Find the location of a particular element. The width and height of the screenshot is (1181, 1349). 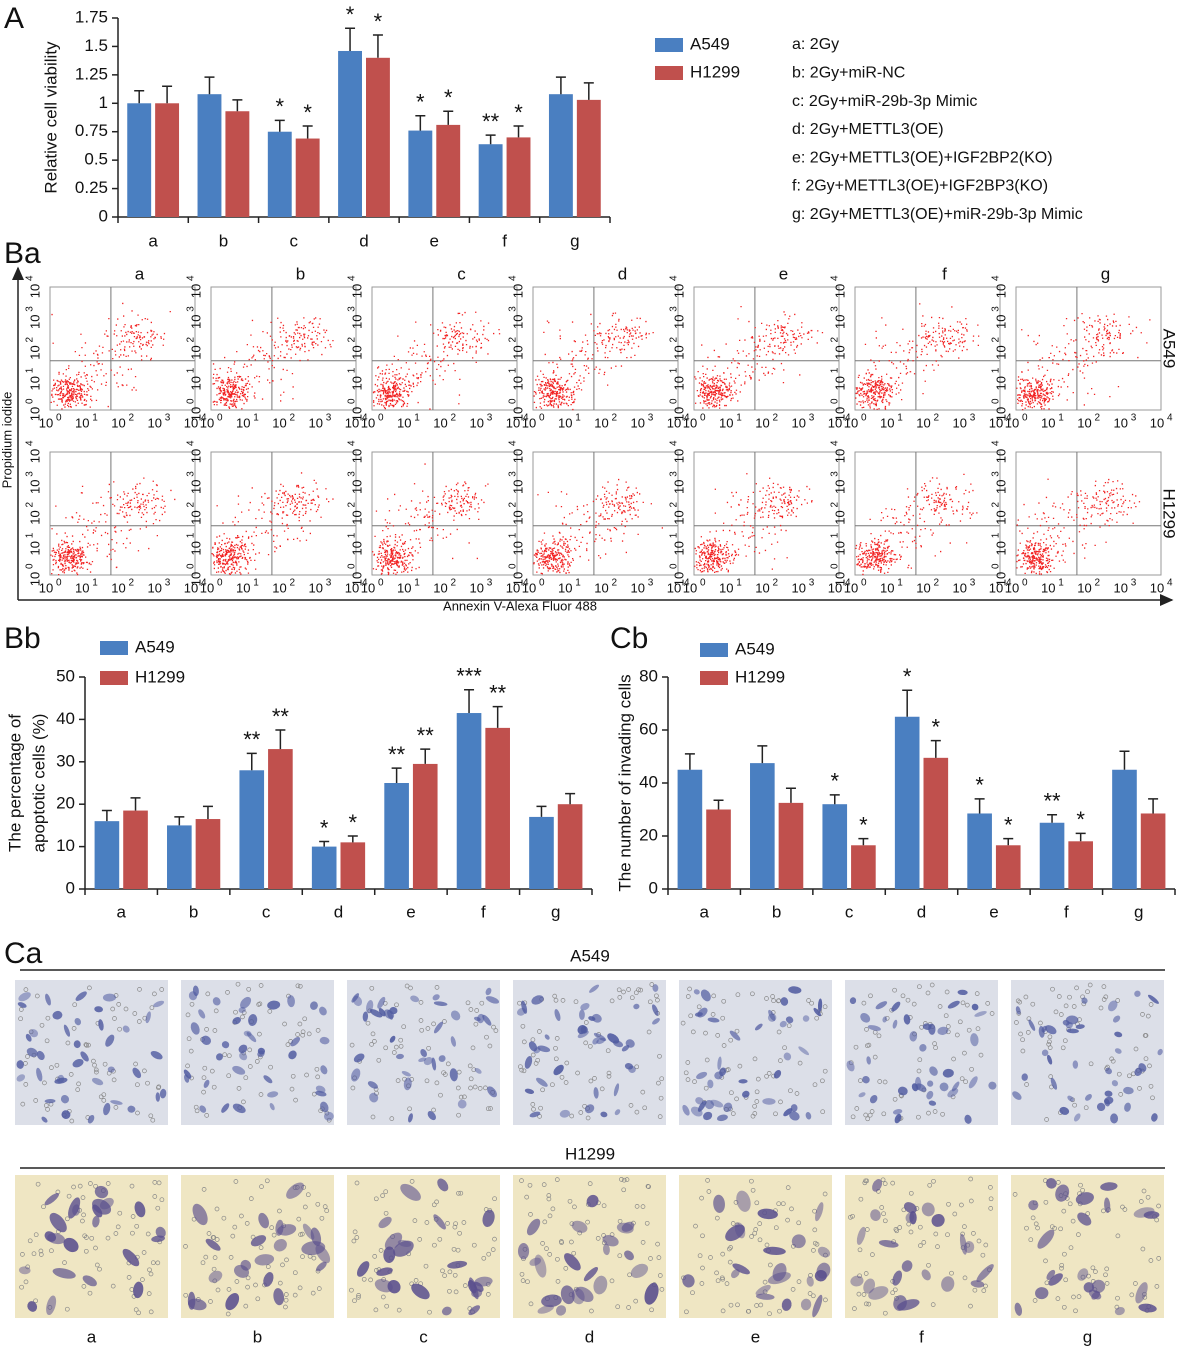

flow-x-tick-exp: 1 is located at coordinates (900, 583).